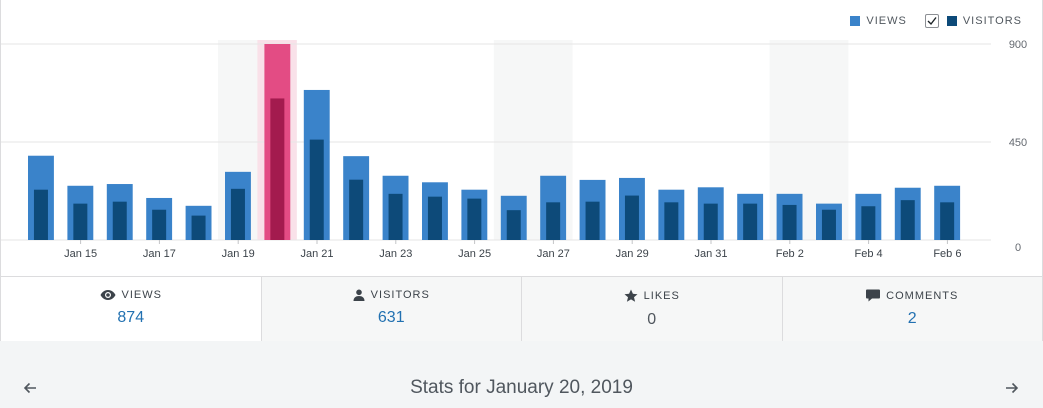 The height and width of the screenshot is (408, 1043). I want to click on x-tick-label: Jan 27, so click(553, 254).